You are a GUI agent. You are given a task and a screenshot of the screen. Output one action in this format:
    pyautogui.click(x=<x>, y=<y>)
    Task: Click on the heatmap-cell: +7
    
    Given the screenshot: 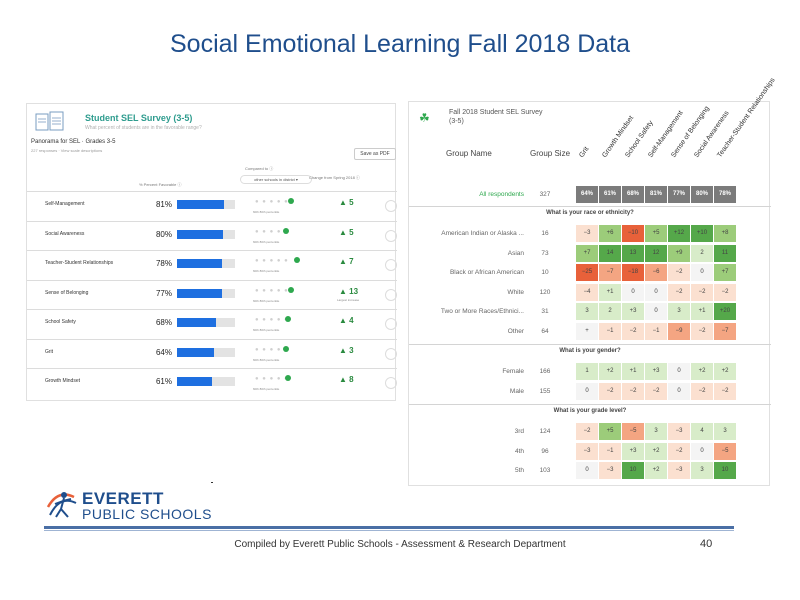 What is the action you would take?
    pyautogui.click(x=587, y=253)
    